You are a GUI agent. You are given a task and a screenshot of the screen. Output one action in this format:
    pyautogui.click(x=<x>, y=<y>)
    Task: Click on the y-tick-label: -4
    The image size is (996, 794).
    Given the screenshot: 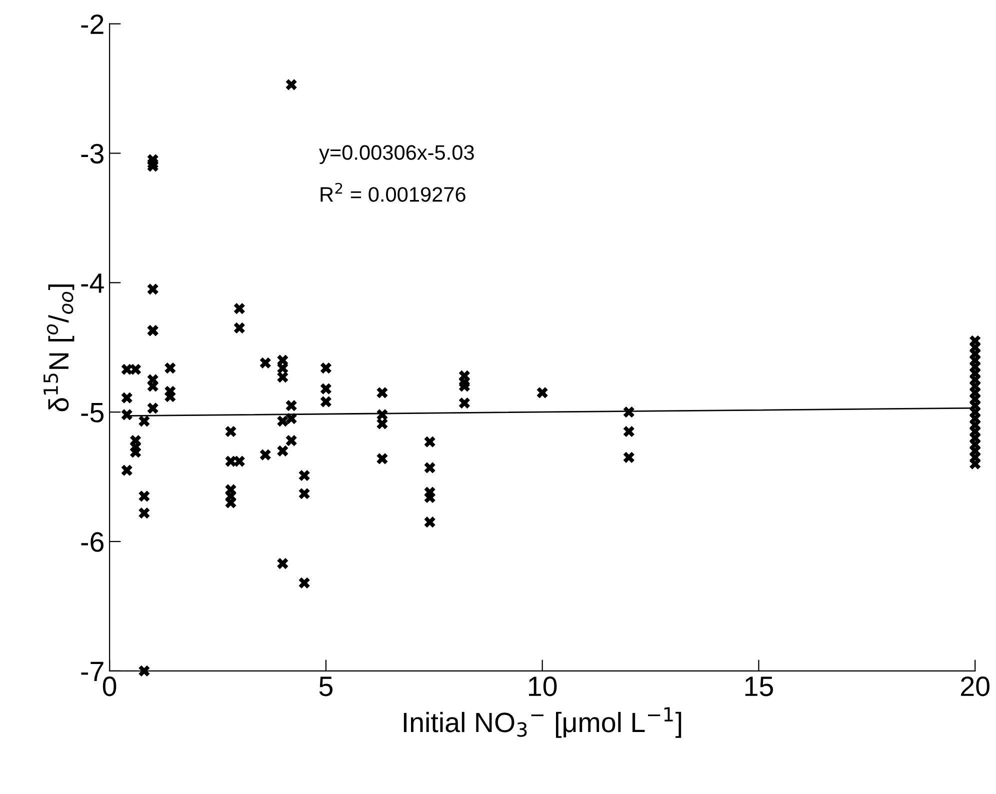 What is the action you would take?
    pyautogui.click(x=92, y=283)
    